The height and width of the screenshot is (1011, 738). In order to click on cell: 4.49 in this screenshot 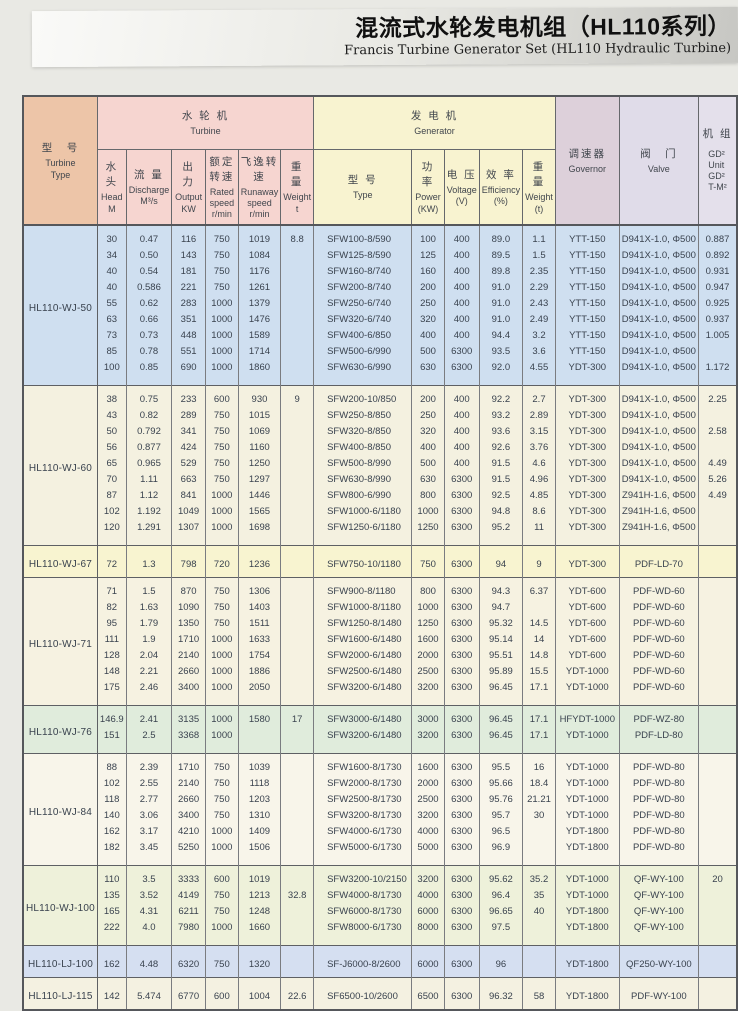, I will do `click(718, 495)`.